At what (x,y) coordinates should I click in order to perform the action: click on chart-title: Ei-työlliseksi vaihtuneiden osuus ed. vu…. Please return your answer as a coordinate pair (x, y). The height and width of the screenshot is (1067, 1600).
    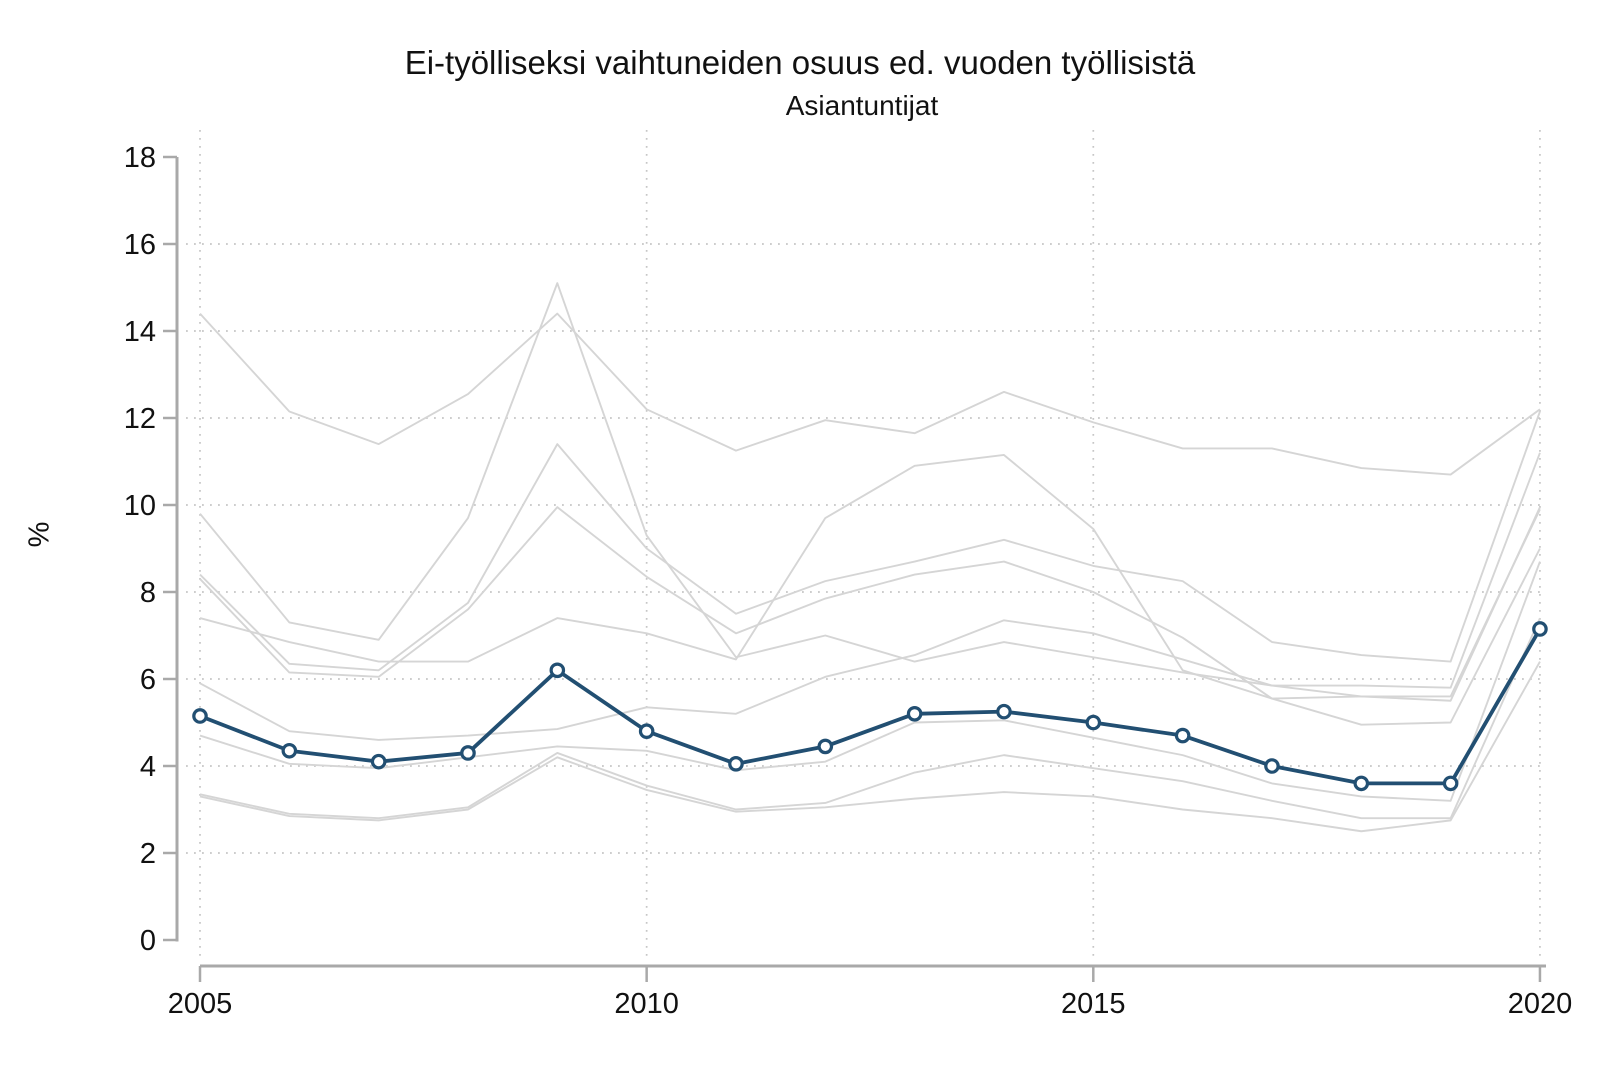
    Looking at the image, I should click on (800, 62).